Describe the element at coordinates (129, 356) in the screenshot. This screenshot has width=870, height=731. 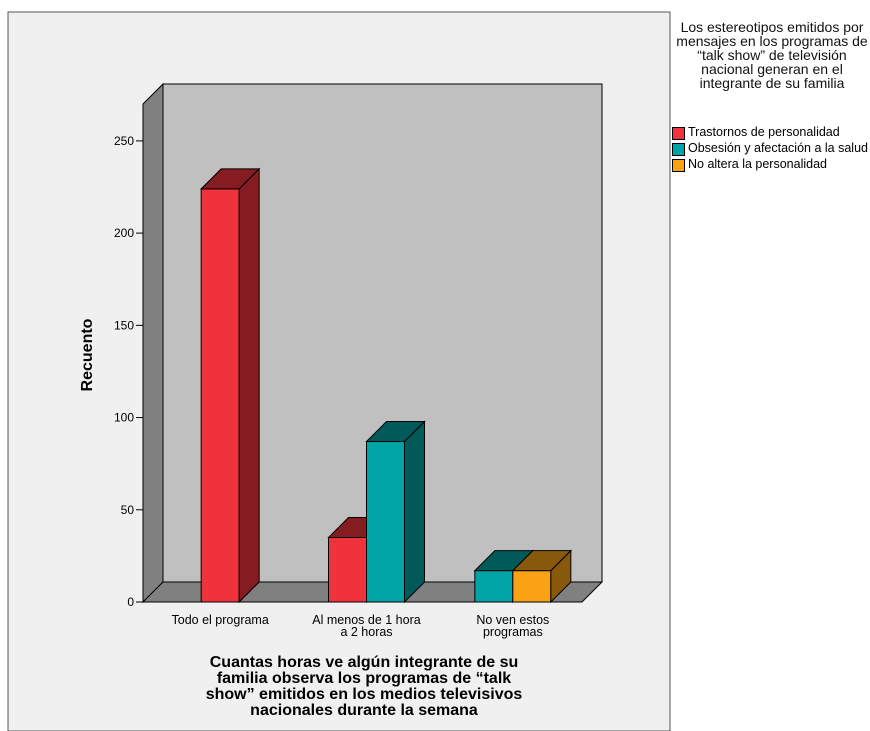
I see `y-axis-ticks: 0 50 100 150 200 250` at that location.